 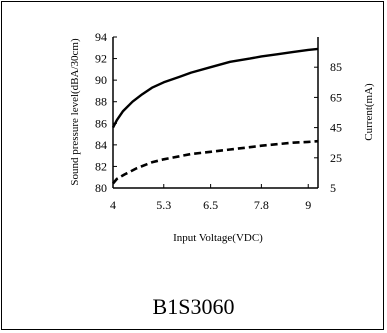 What do you see at coordinates (336, 128) in the screenshot?
I see `y-right-tick-label: 45` at bounding box center [336, 128].